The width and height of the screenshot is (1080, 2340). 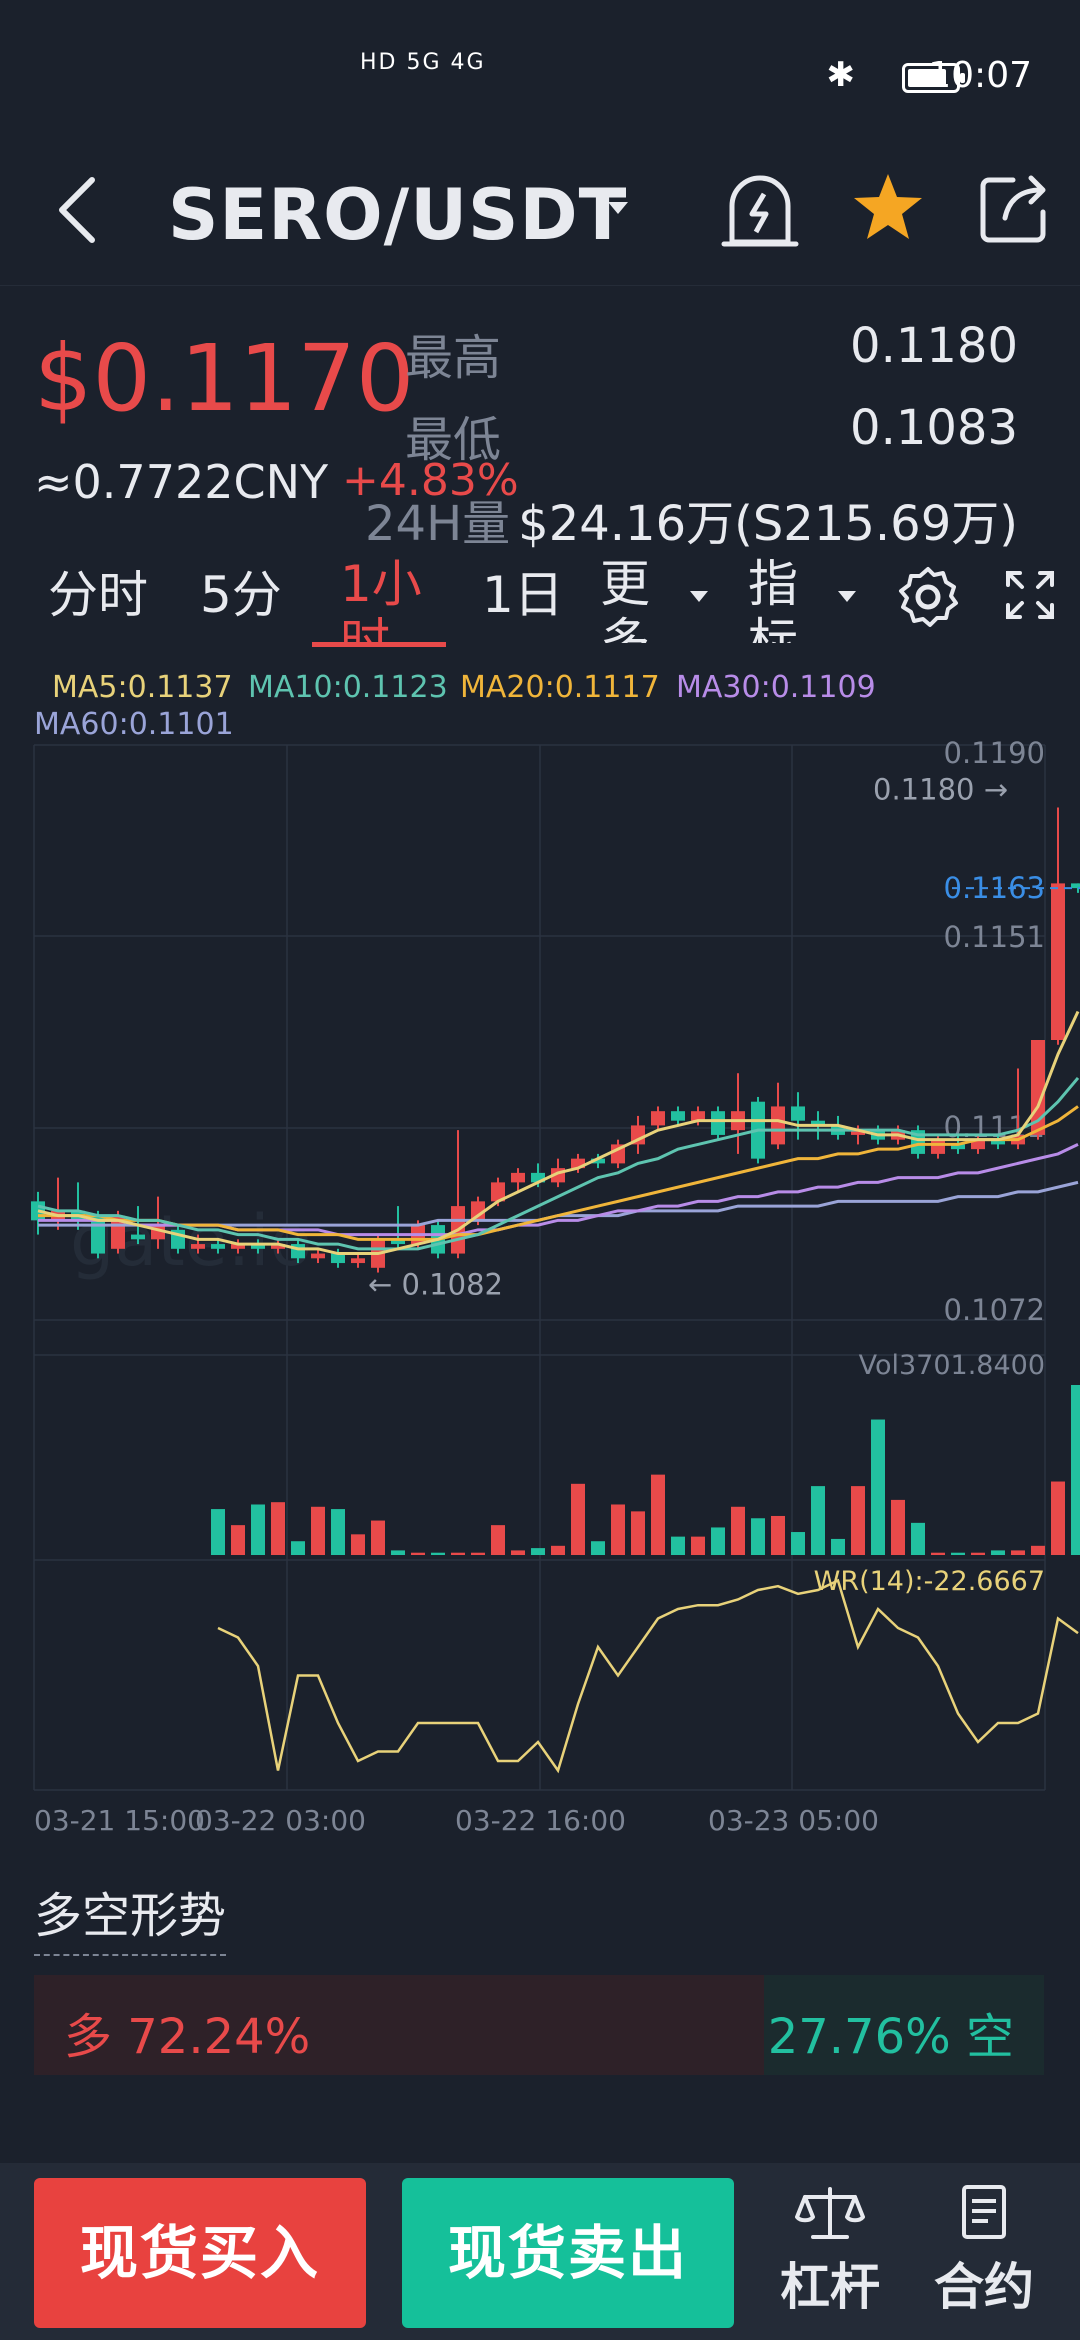 I want to click on margin-label: 杠杆, so click(x=830, y=2287).